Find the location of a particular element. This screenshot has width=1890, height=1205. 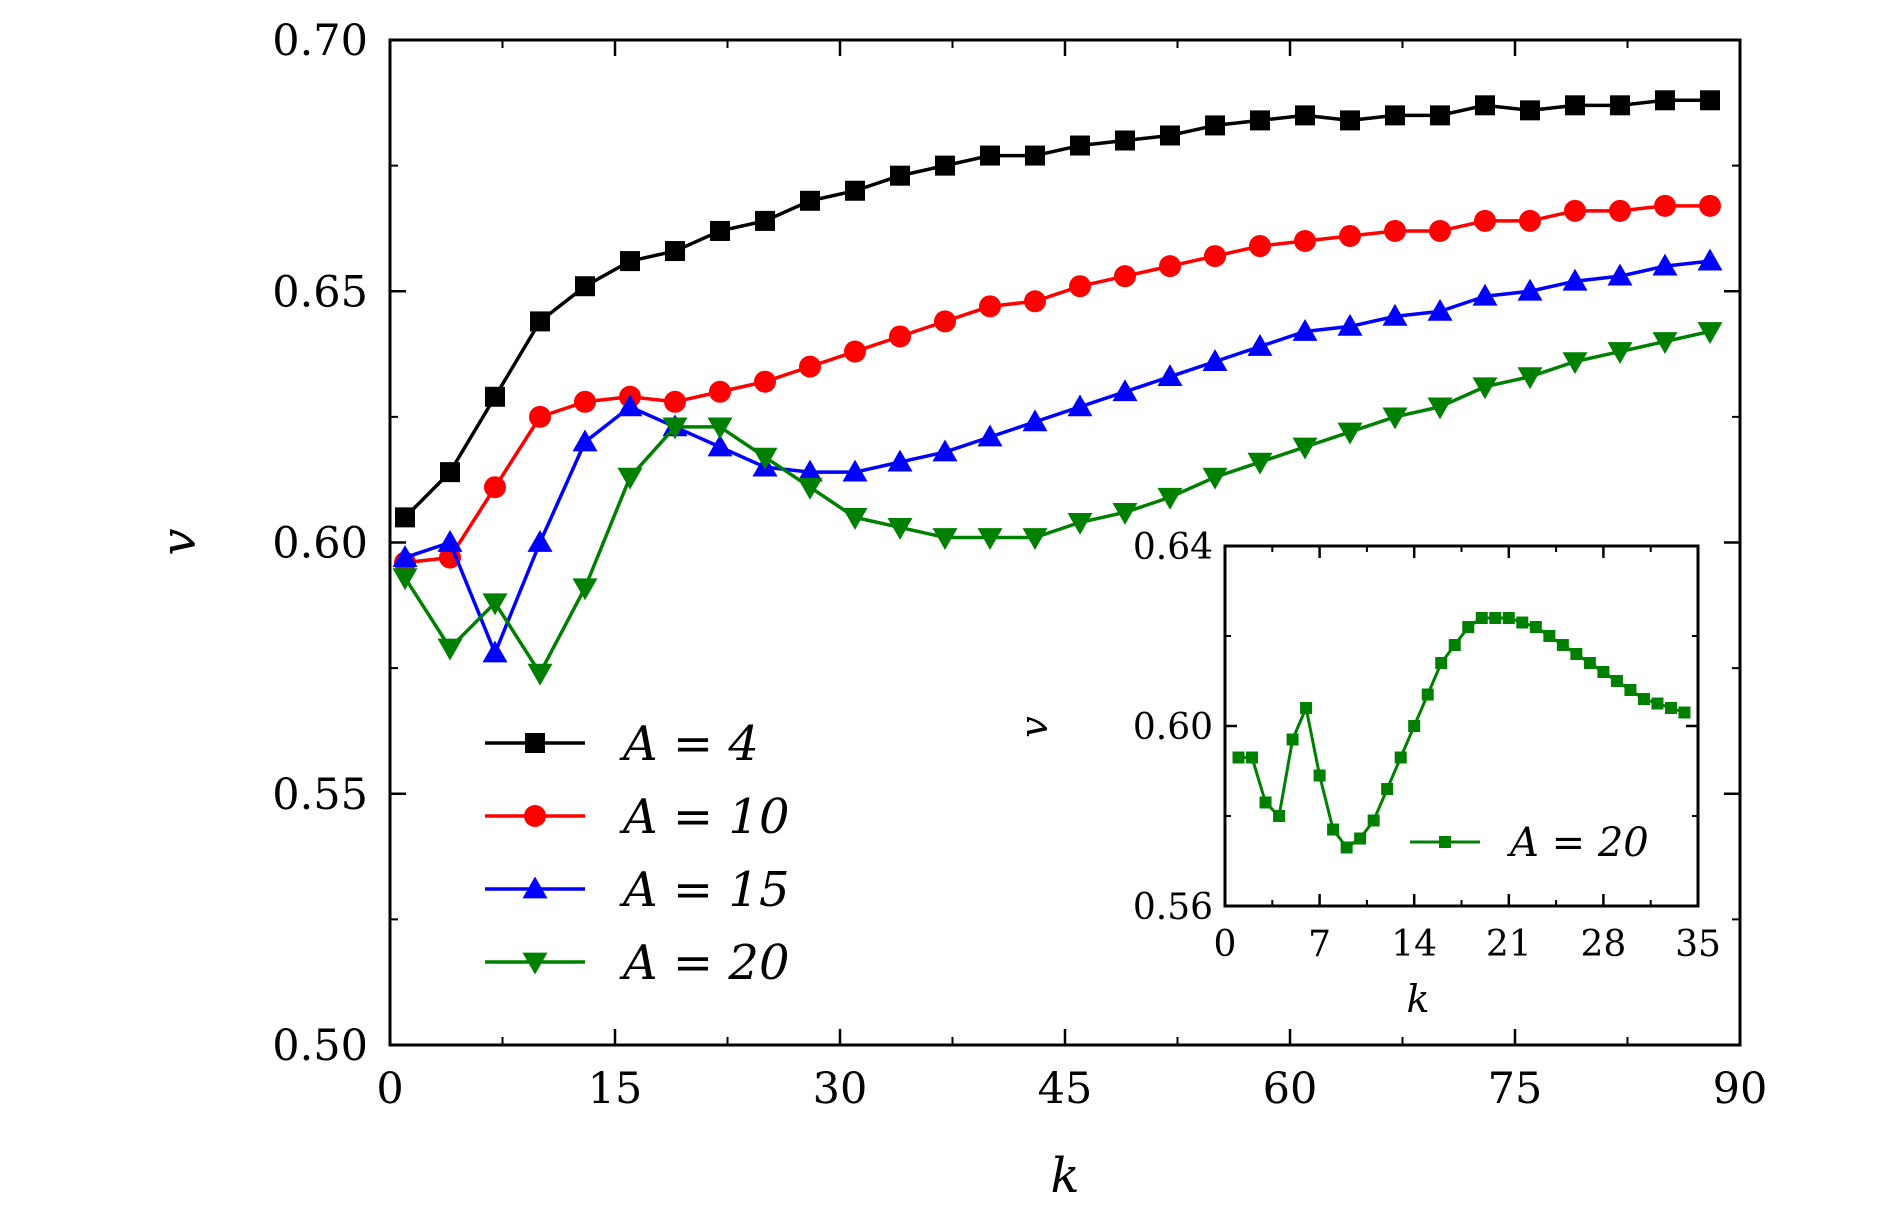

legend-label: A = 15 is located at coordinates (704, 890).